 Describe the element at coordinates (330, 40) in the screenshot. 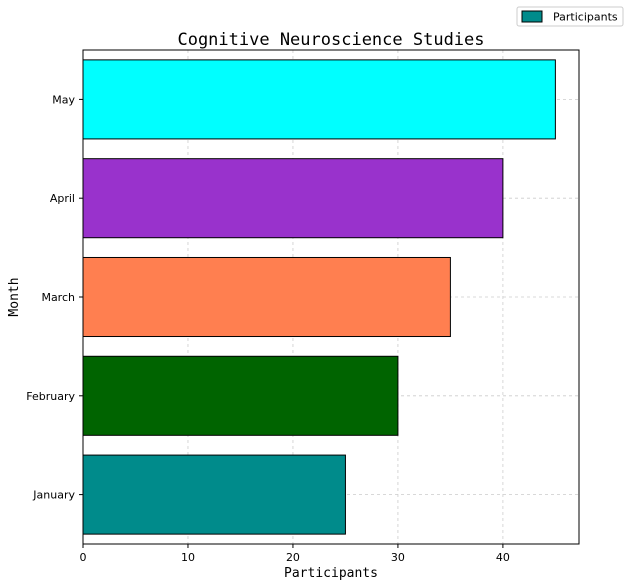

I see `chart-title: Cognitive Neuroscience Studies` at that location.